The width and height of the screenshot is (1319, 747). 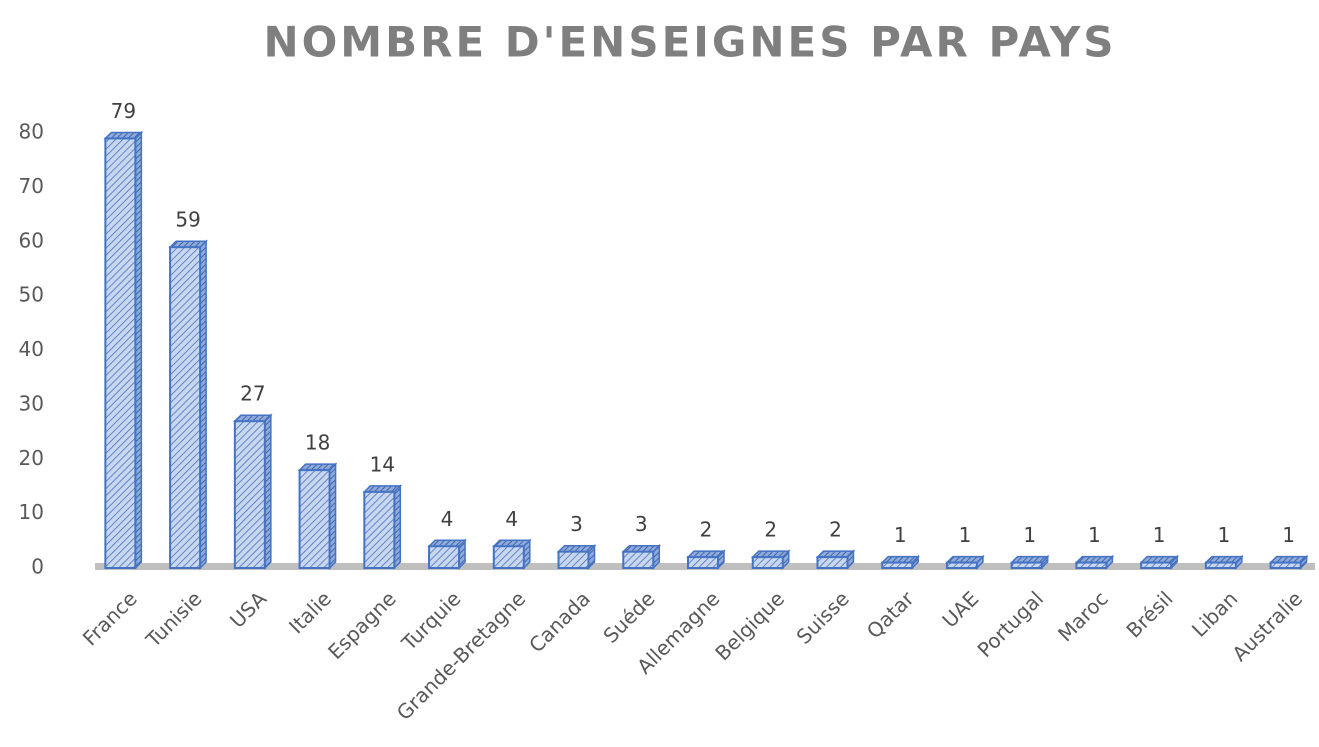 What do you see at coordinates (1011, 624) in the screenshot?
I see `x-tick-label: Portugal` at bounding box center [1011, 624].